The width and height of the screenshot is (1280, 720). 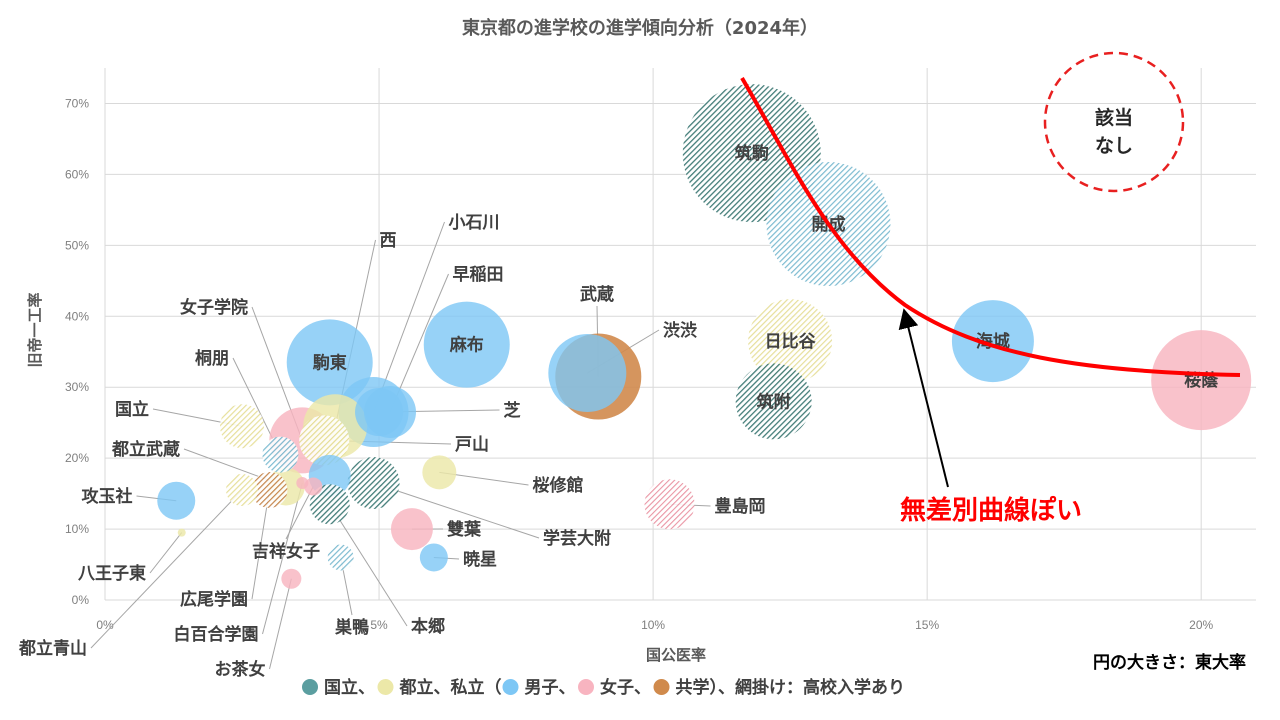 What do you see at coordinates (1201, 625) in the screenshot?
I see `x-tick-label: 20%` at bounding box center [1201, 625].